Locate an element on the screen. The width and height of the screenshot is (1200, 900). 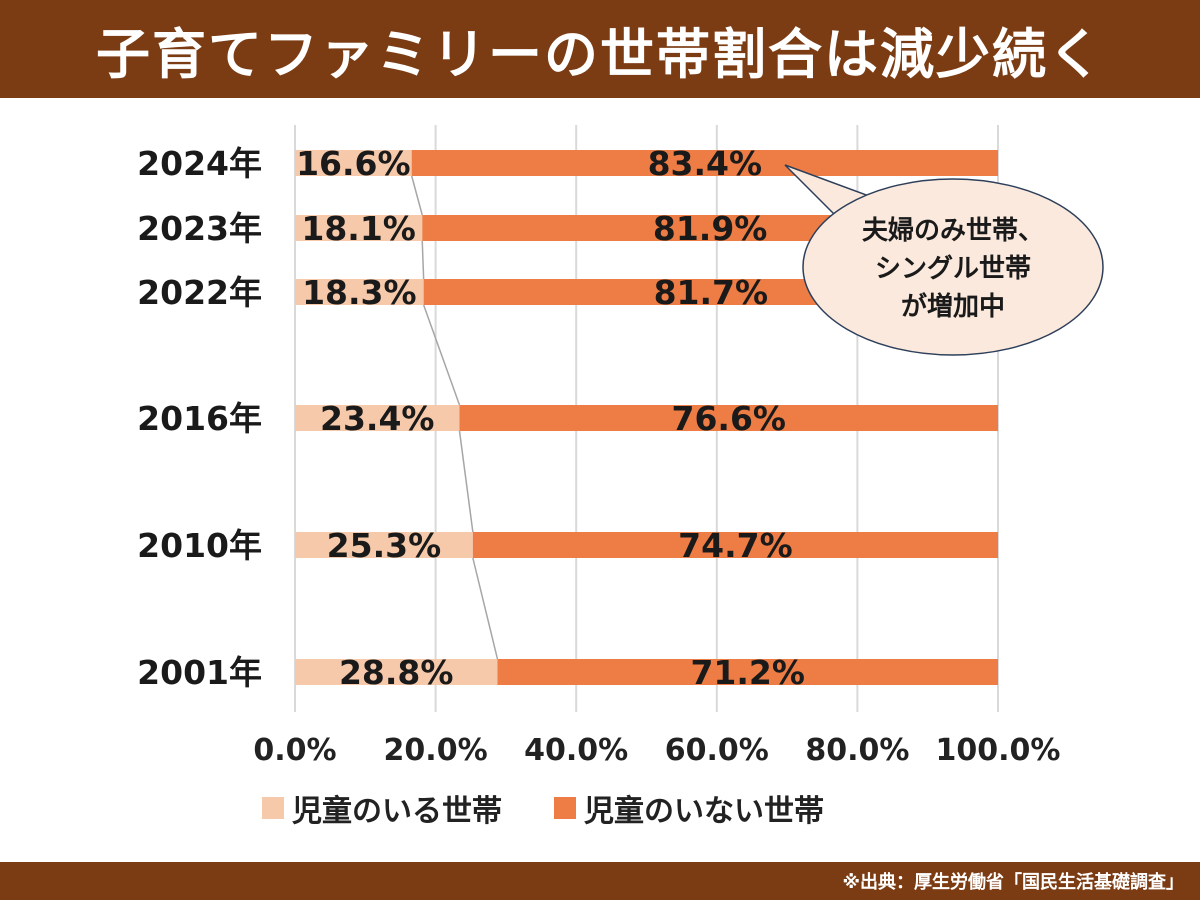
x-tick-label: 80.0% is located at coordinates (857, 750).